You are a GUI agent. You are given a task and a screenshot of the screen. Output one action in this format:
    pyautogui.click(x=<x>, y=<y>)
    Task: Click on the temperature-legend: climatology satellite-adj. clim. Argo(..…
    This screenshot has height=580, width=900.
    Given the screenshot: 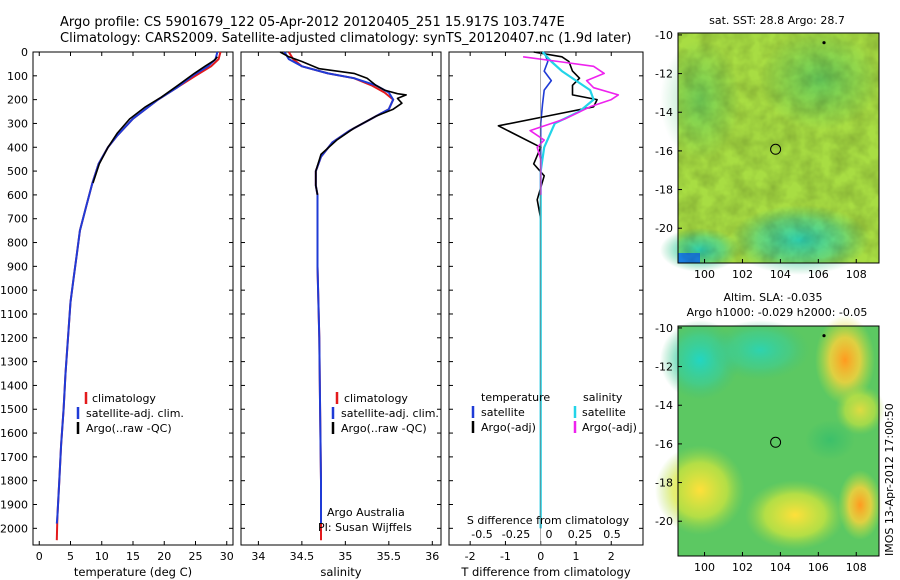 What is the action you would take?
    pyautogui.click(x=130, y=413)
    